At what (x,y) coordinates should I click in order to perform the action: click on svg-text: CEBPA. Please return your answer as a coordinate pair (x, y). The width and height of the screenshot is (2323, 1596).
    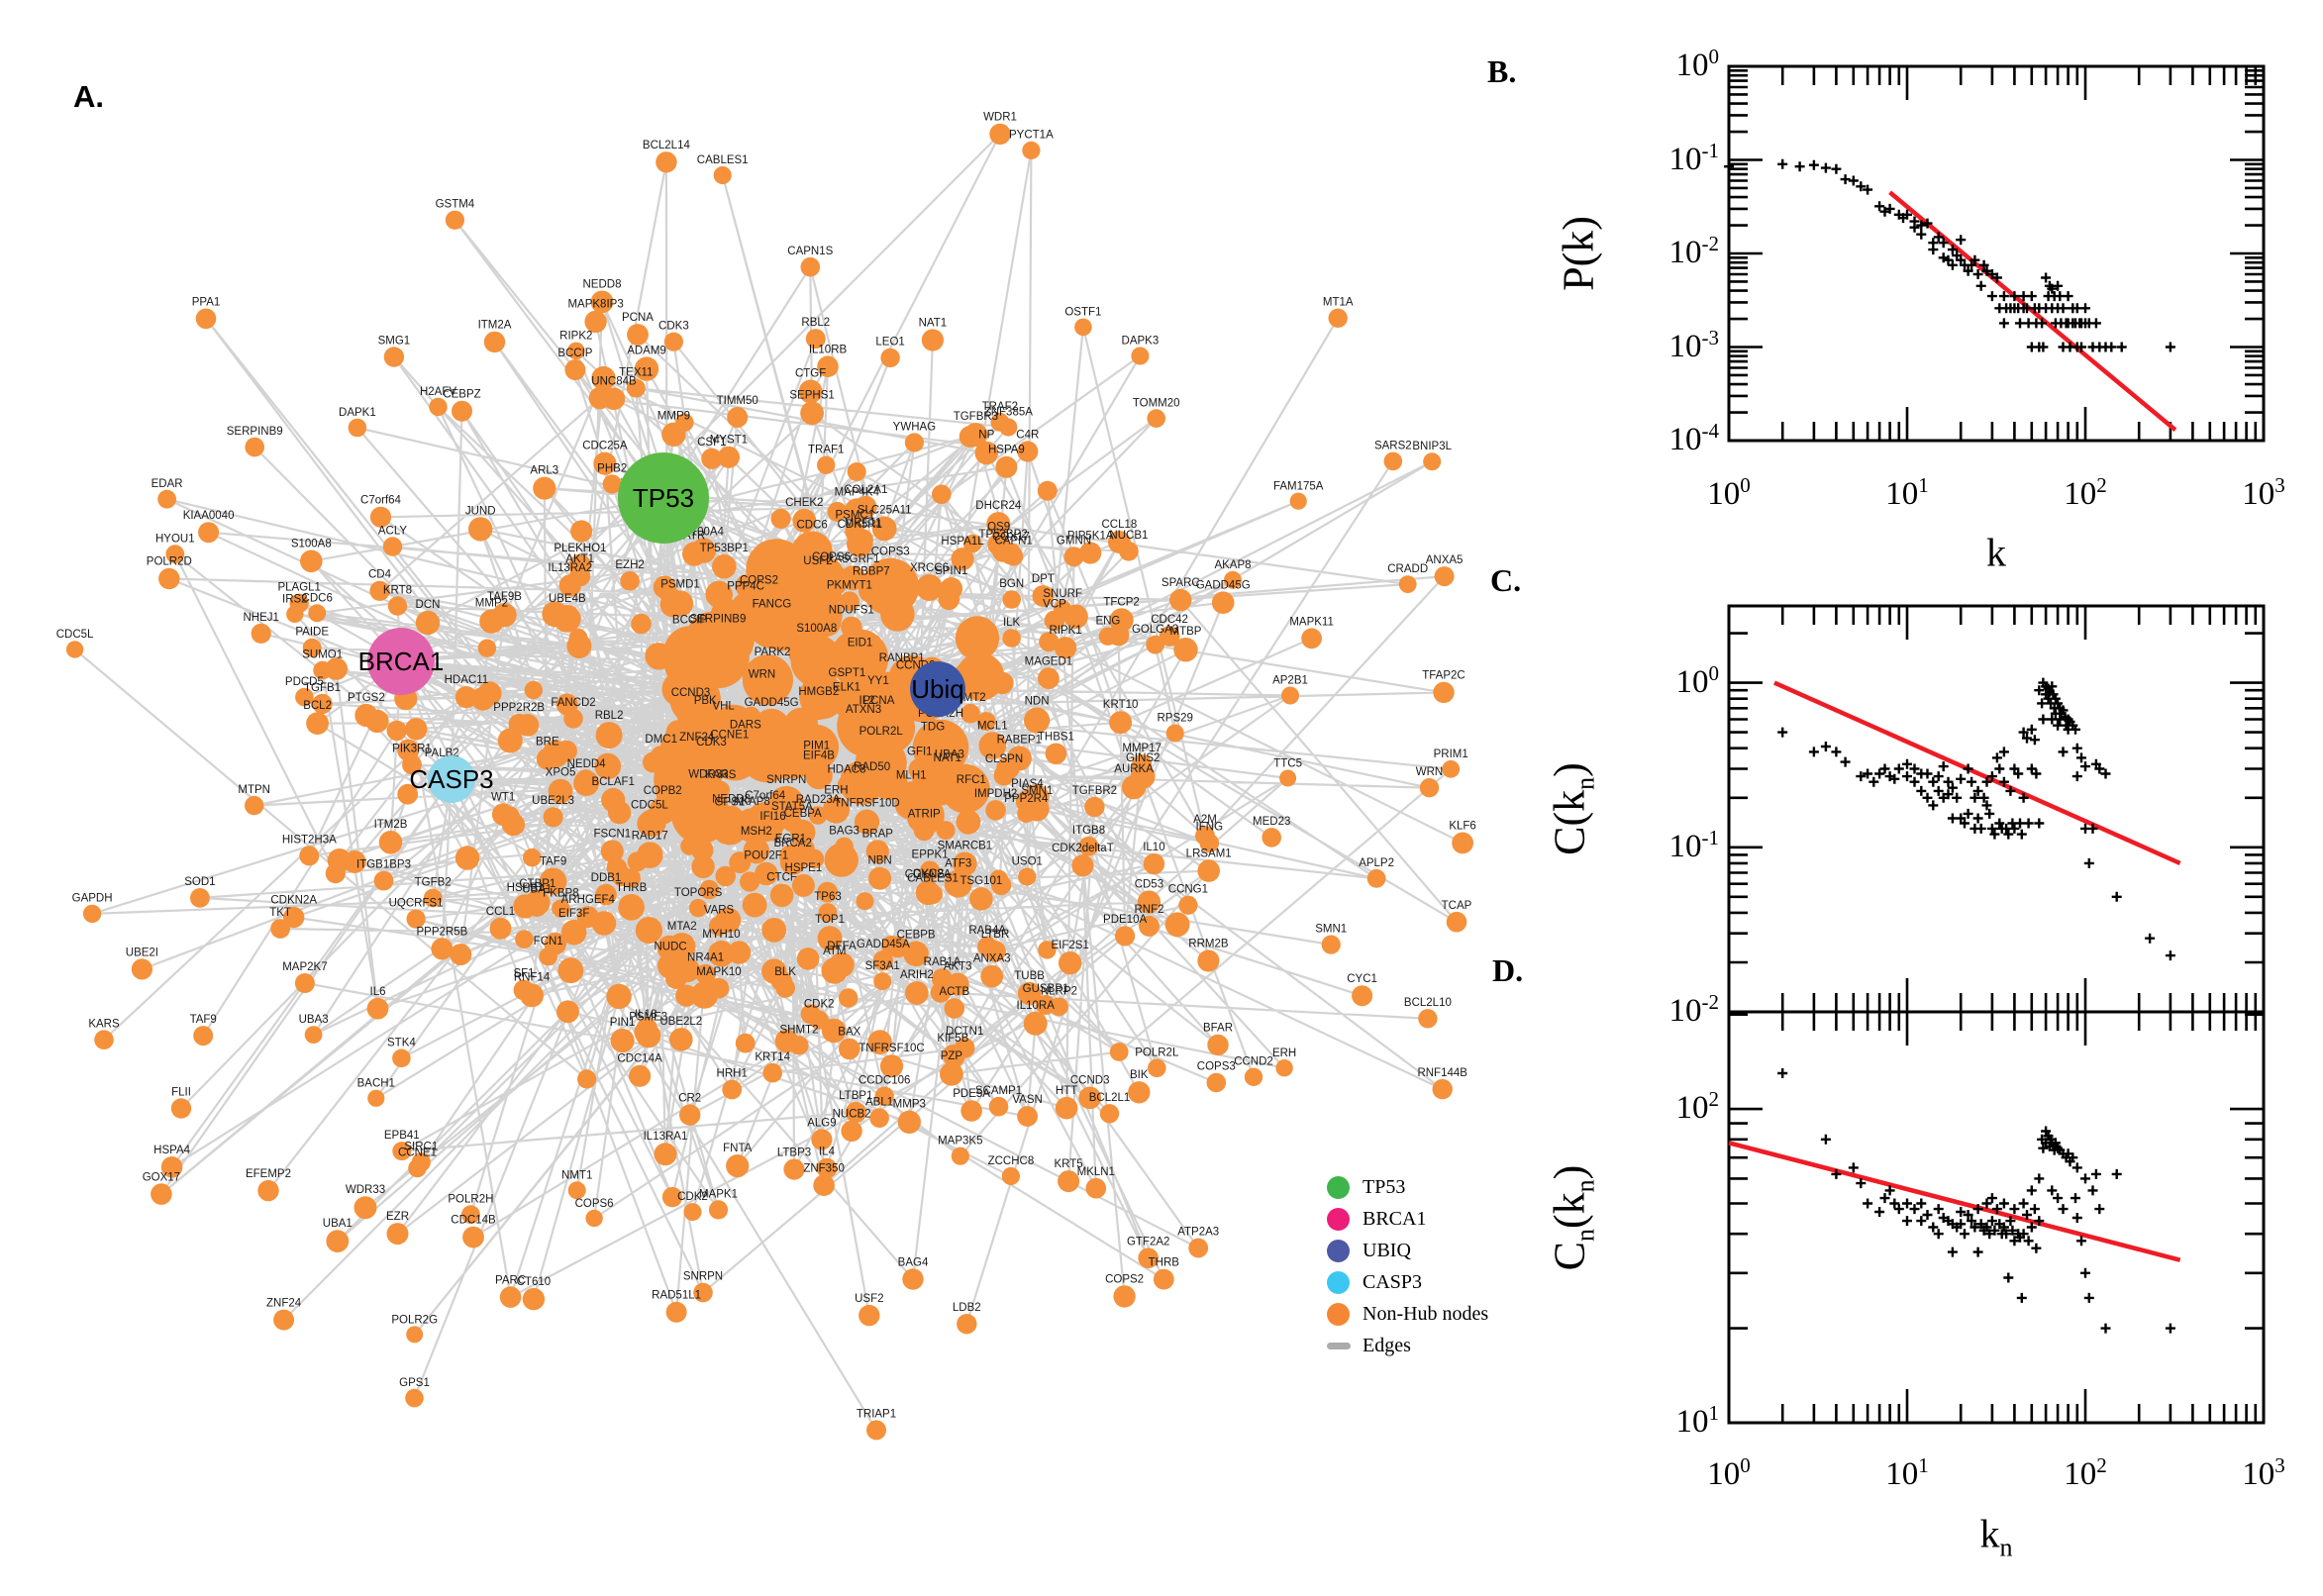
    Looking at the image, I should click on (803, 814).